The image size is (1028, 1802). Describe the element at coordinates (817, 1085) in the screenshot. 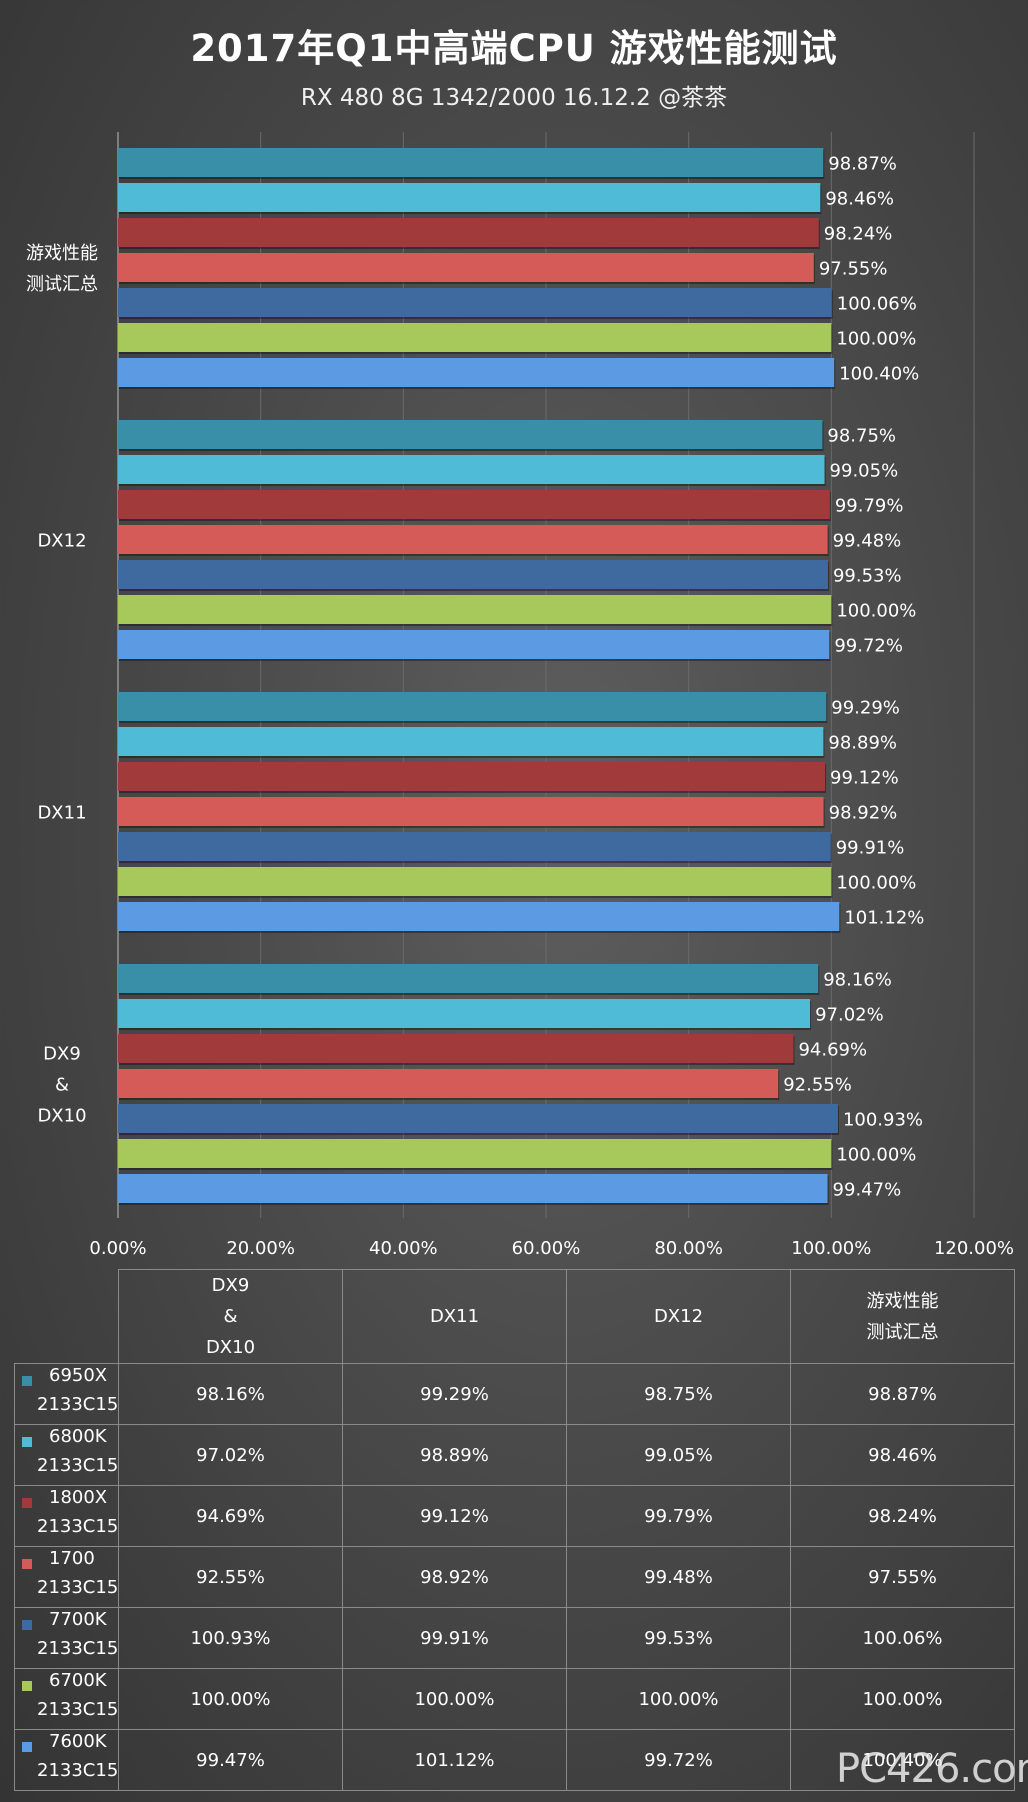

I see `bar-value-label: 92.55%` at that location.